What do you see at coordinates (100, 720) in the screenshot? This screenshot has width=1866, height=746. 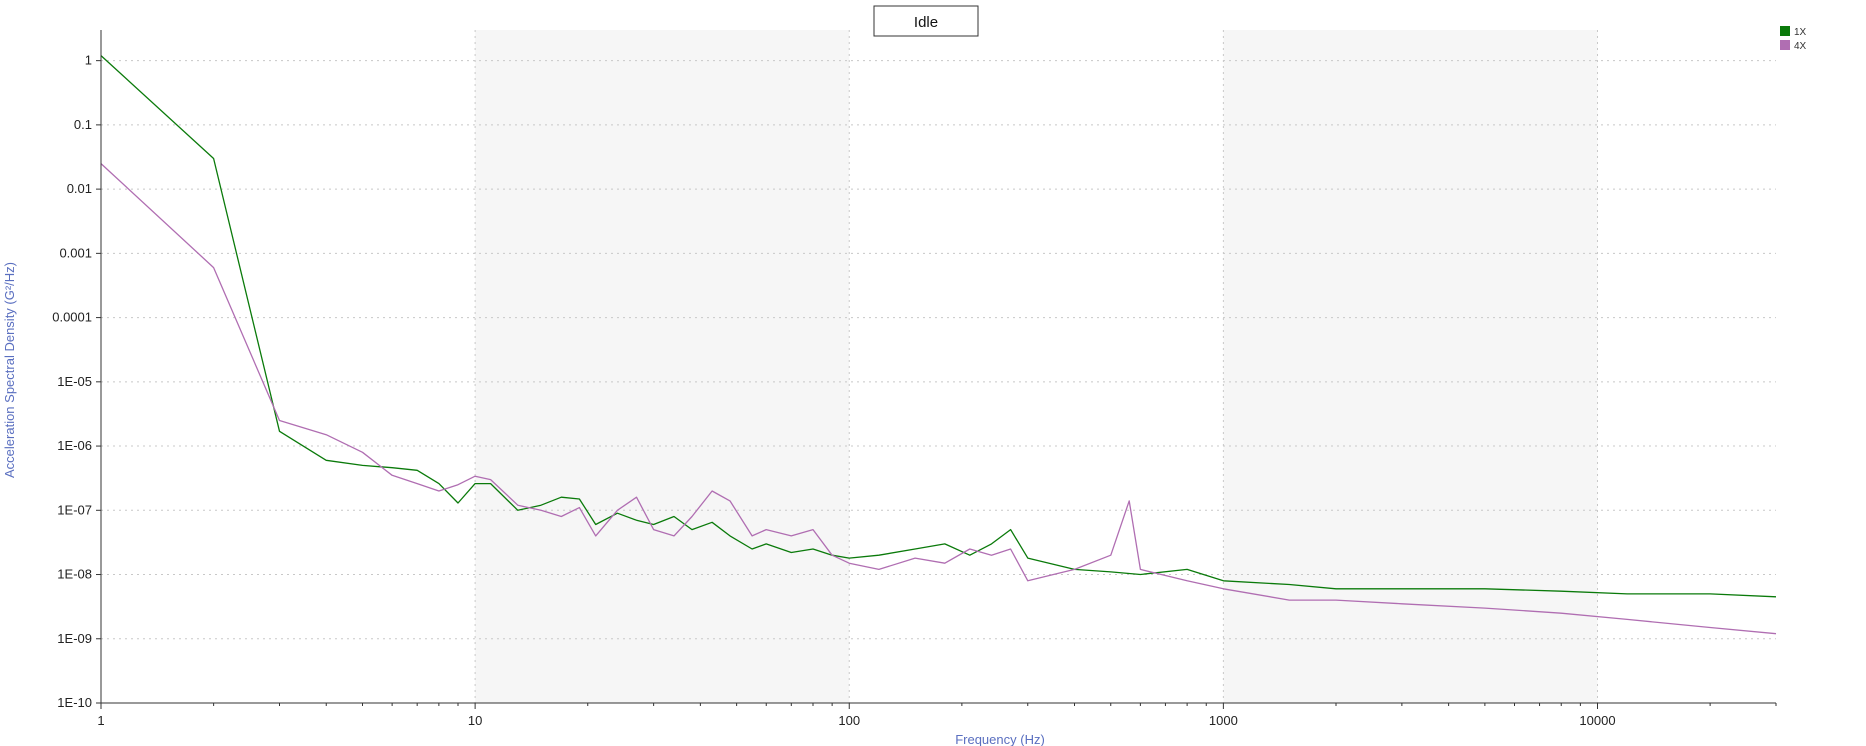 I see `x-tick-label: 1` at bounding box center [100, 720].